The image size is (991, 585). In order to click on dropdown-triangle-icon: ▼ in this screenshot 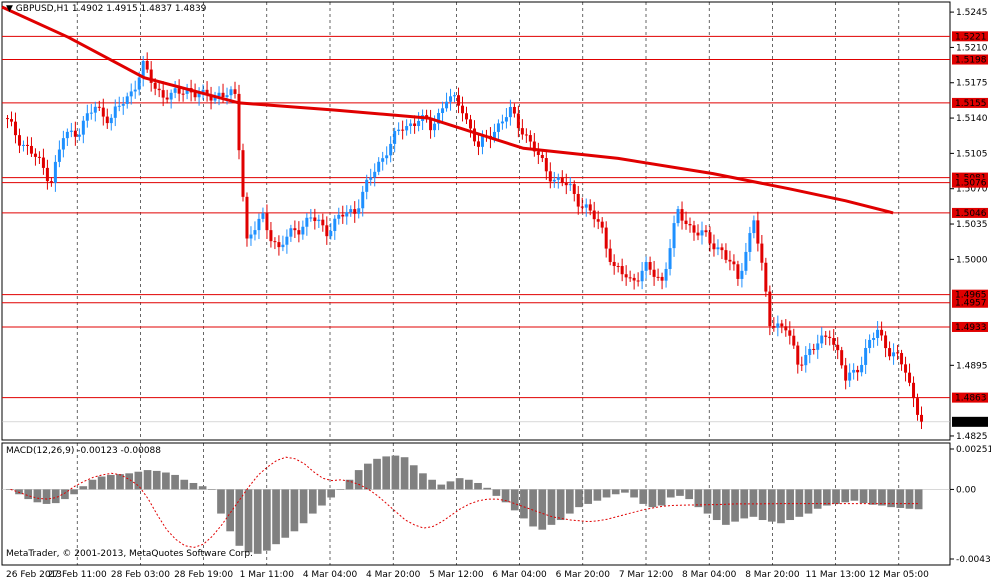, I will do `click(9, 9)`.